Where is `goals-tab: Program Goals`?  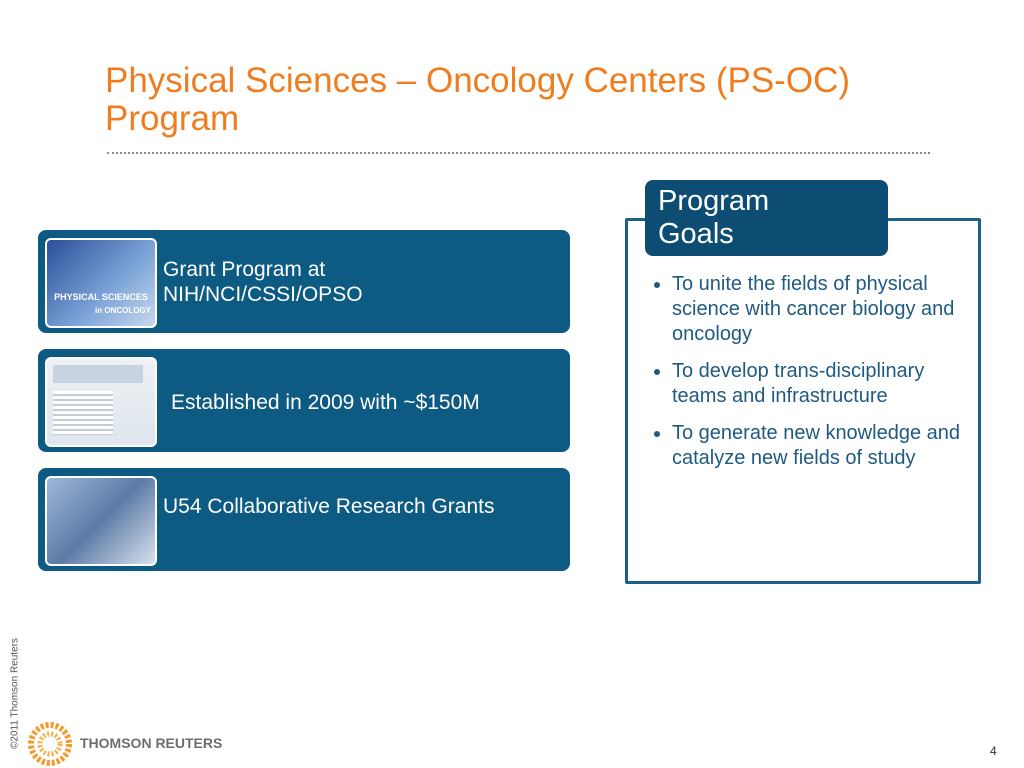 goals-tab: Program Goals is located at coordinates (766, 218).